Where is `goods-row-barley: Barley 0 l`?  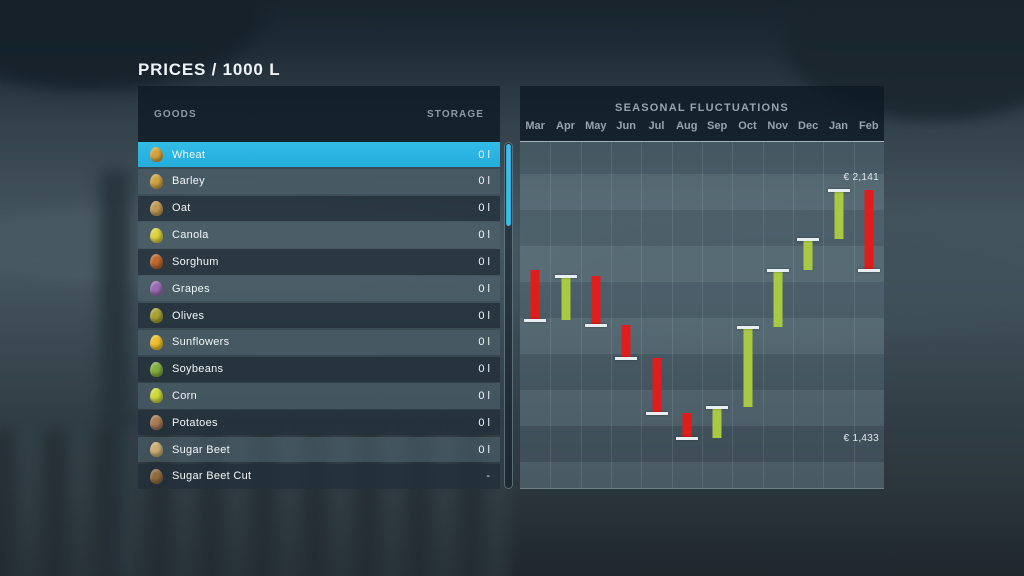
goods-row-barley: Barley 0 l is located at coordinates (319, 181).